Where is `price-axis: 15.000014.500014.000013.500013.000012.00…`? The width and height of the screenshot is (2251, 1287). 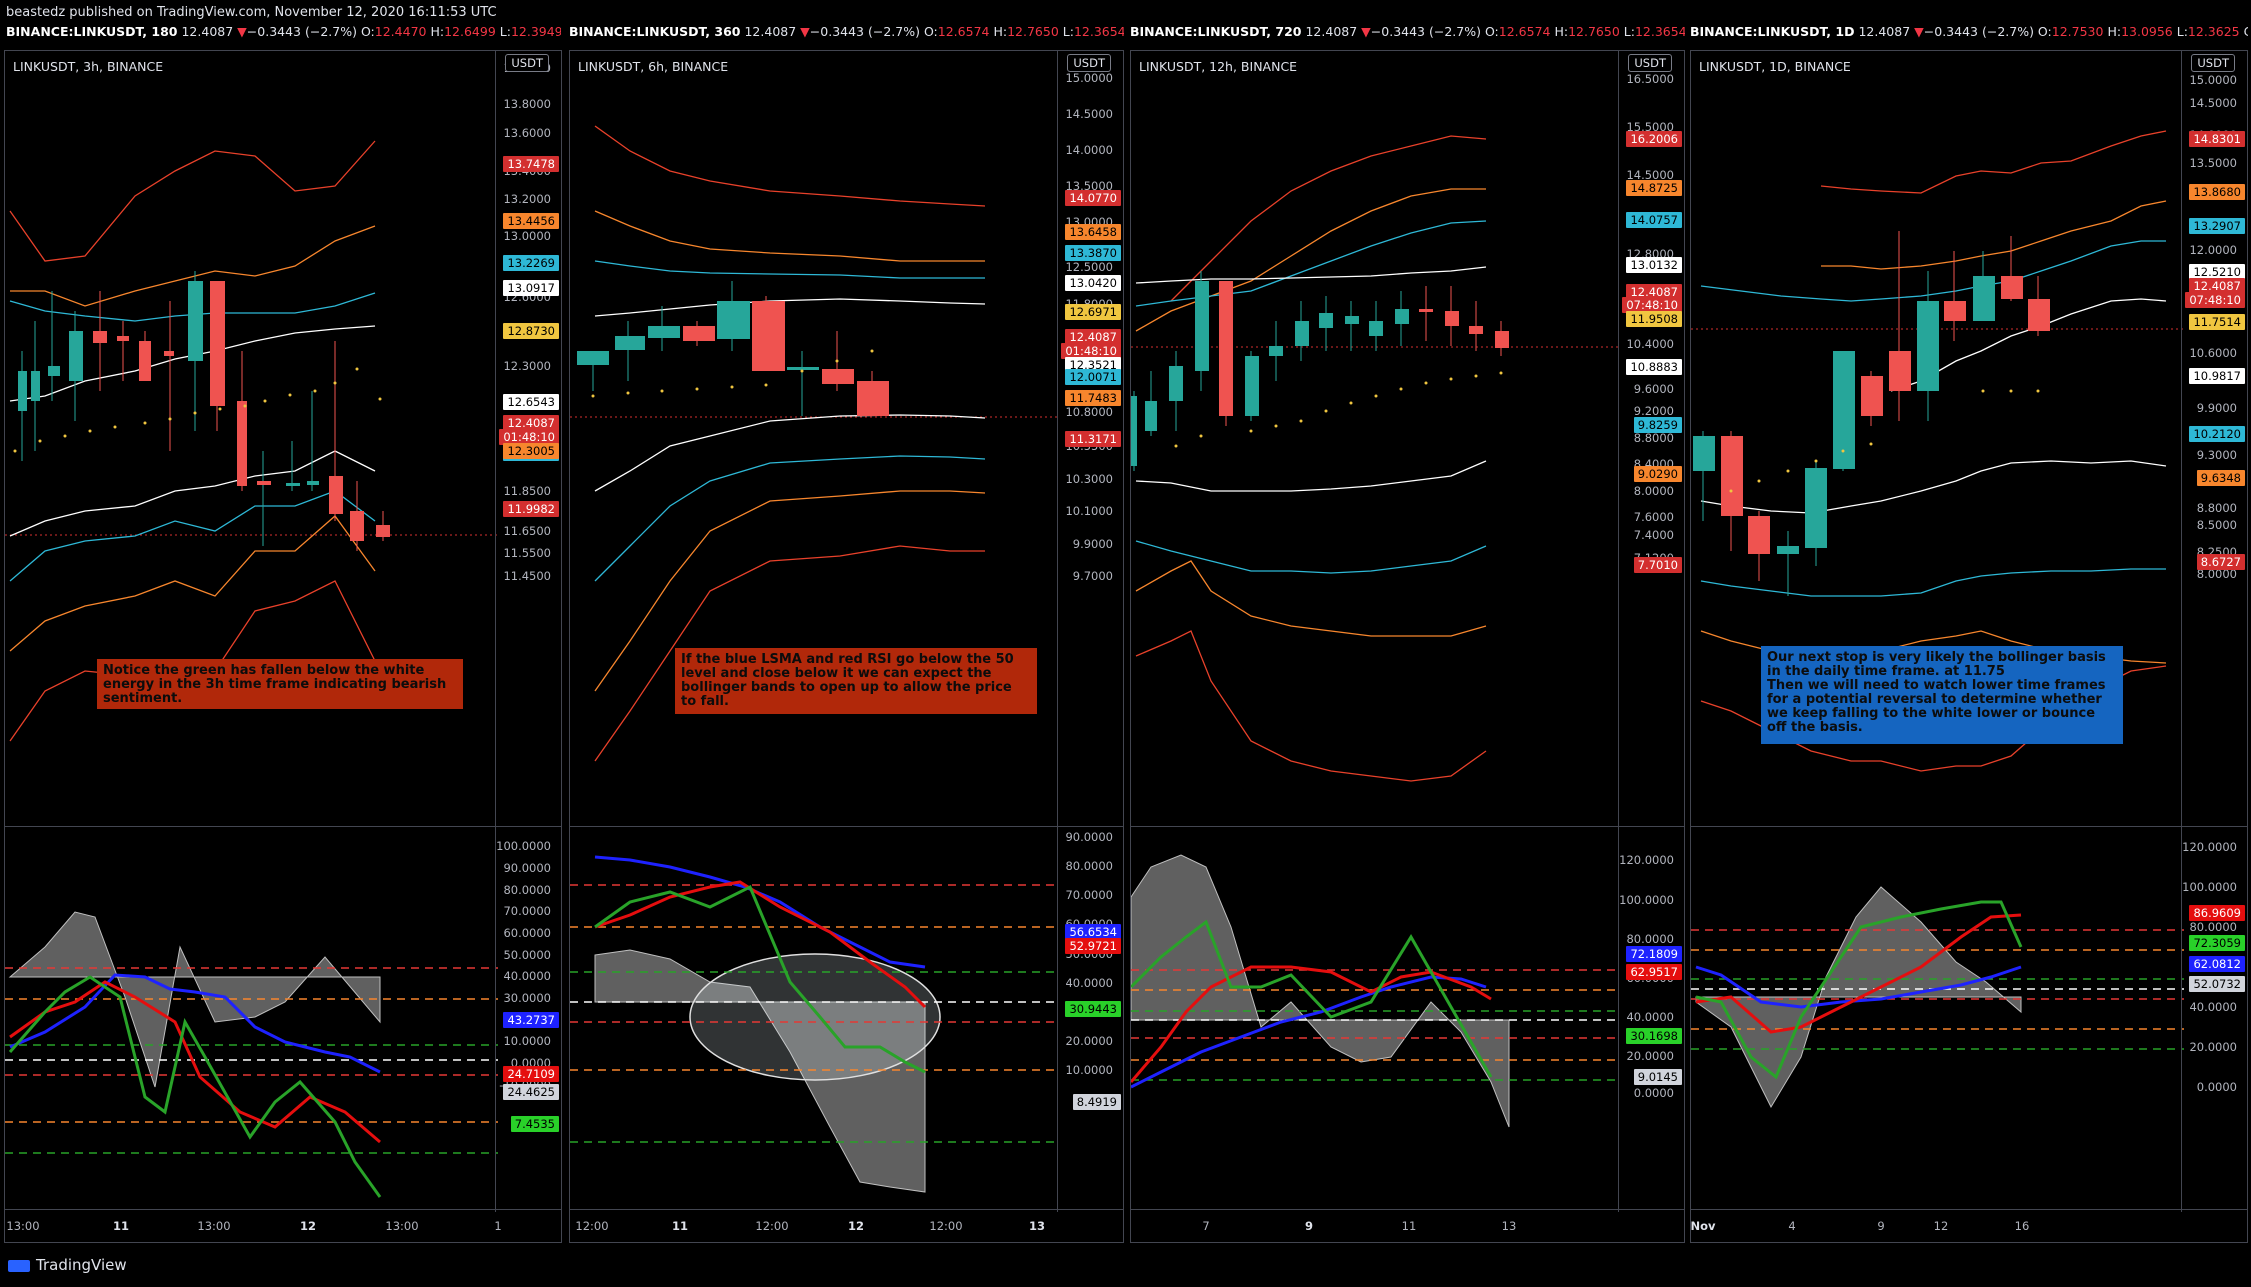
price-axis: 15.000014.500014.000013.500013.000012.00… is located at coordinates (2214, 438).